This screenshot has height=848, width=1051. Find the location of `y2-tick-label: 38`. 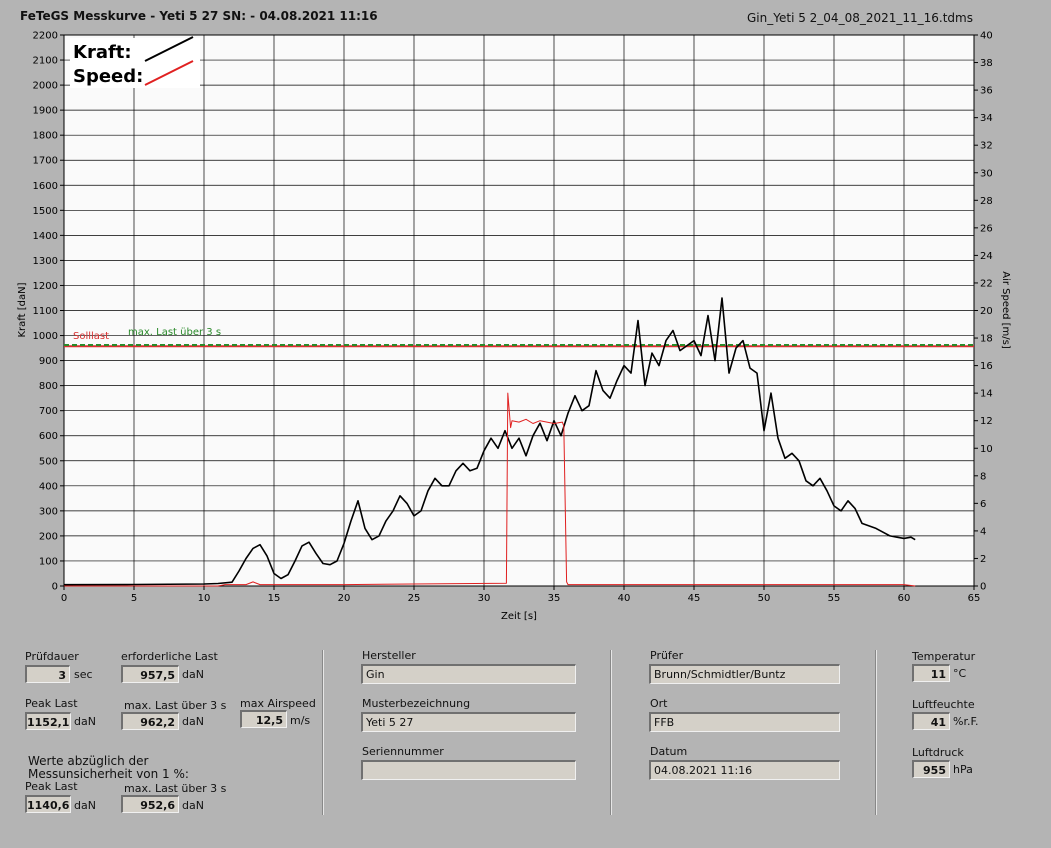

y2-tick-label: 38 is located at coordinates (986, 63).